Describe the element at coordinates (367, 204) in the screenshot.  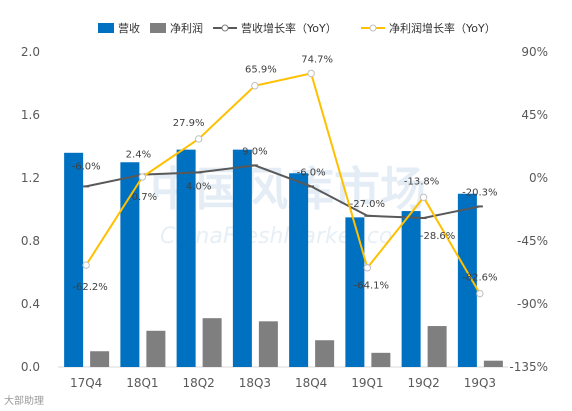
I see `data-label: -27.0%` at that location.